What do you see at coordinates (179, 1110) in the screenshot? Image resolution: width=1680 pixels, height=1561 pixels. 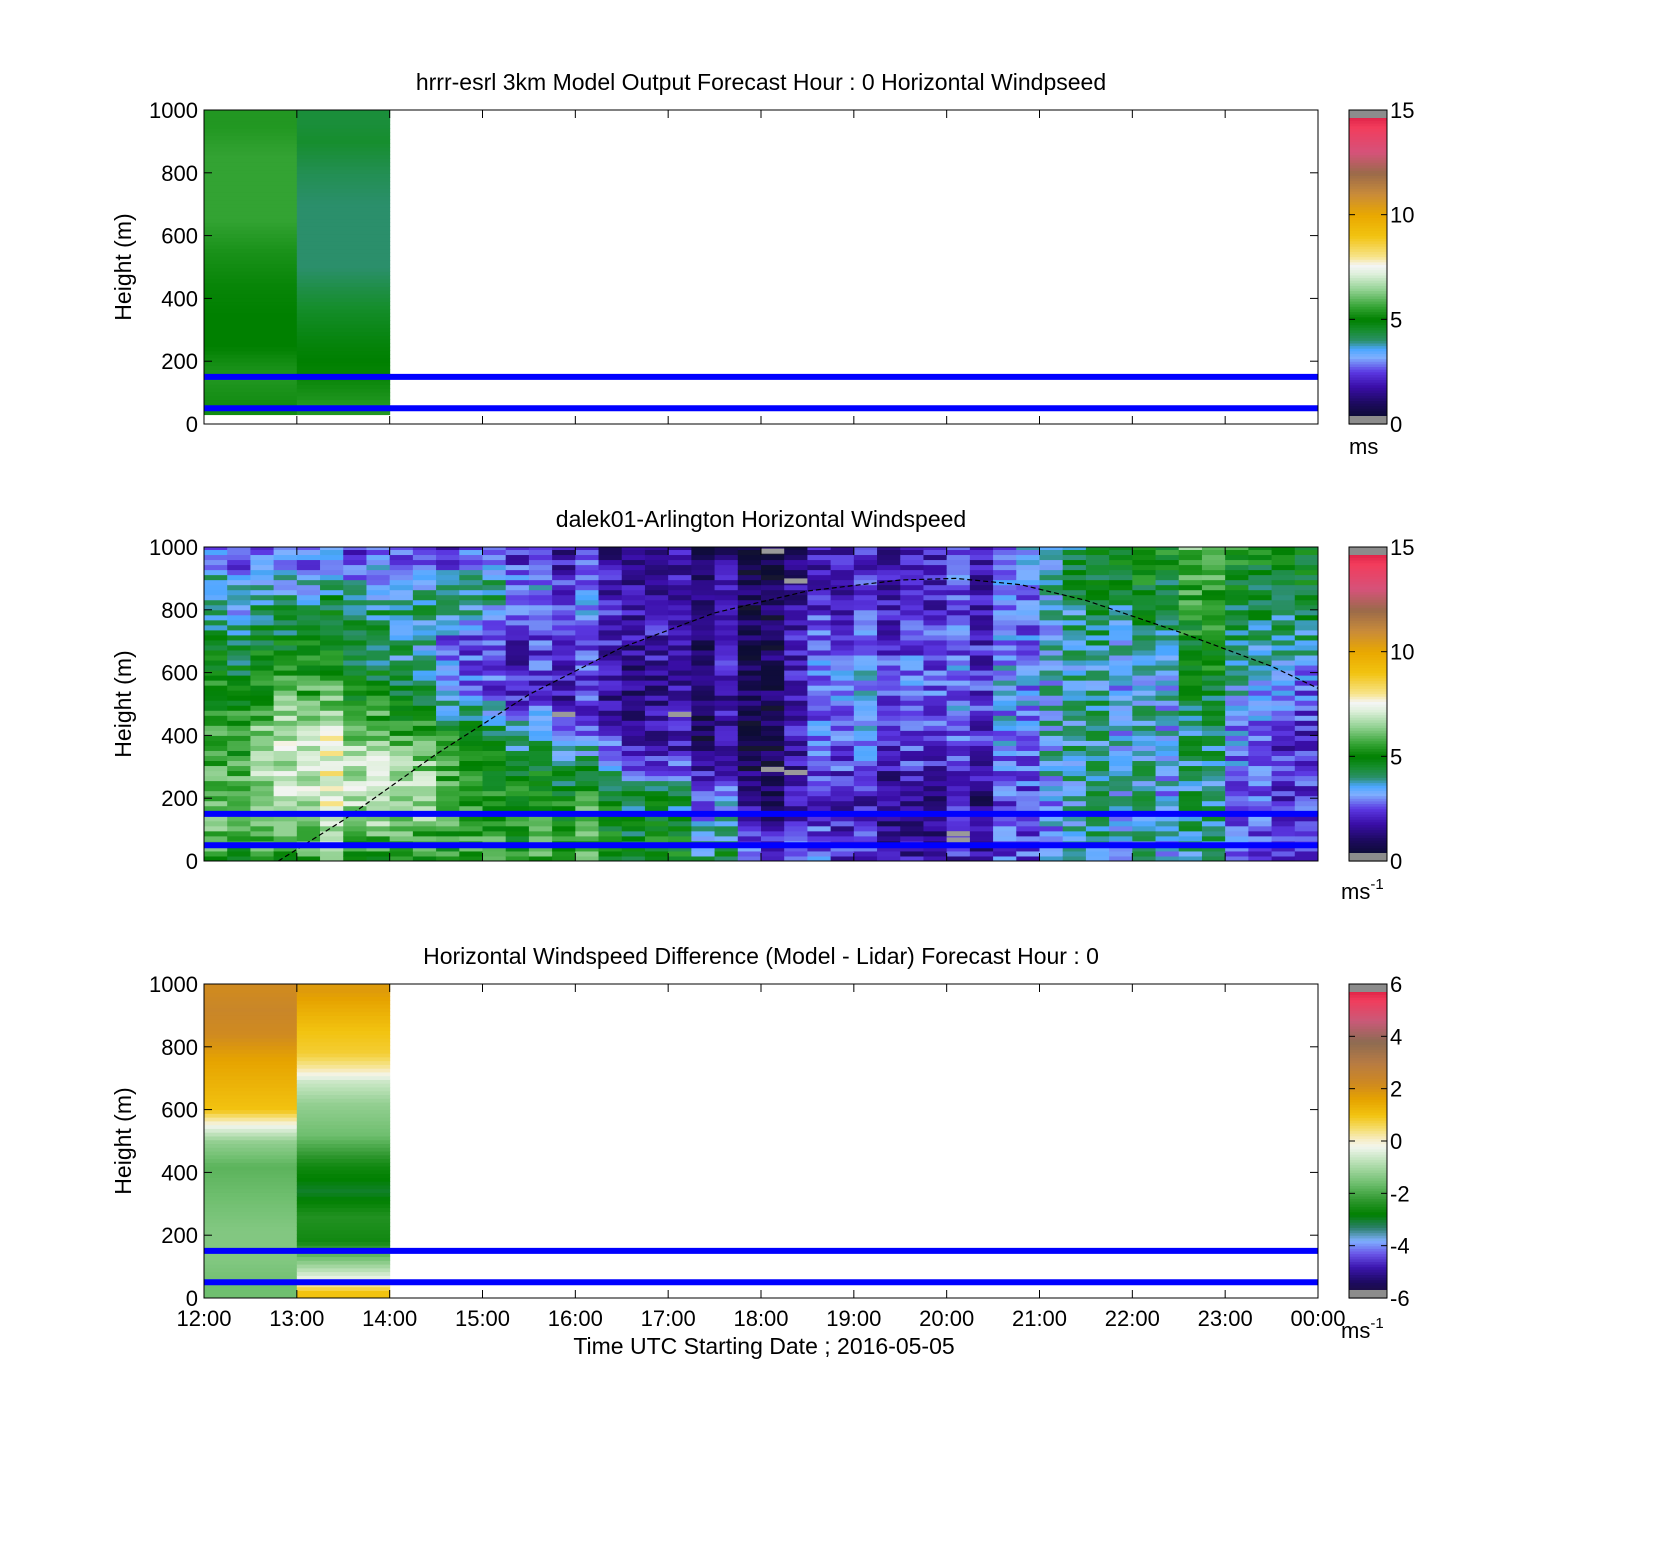 I see `y-tick-label: 600` at bounding box center [179, 1110].